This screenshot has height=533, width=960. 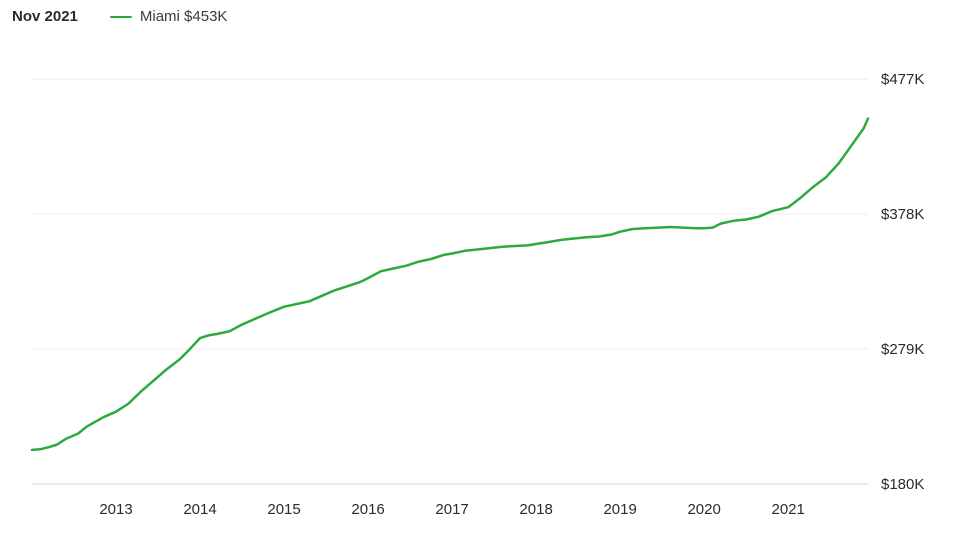 I want to click on x-tick-label: 2020, so click(x=703, y=509).